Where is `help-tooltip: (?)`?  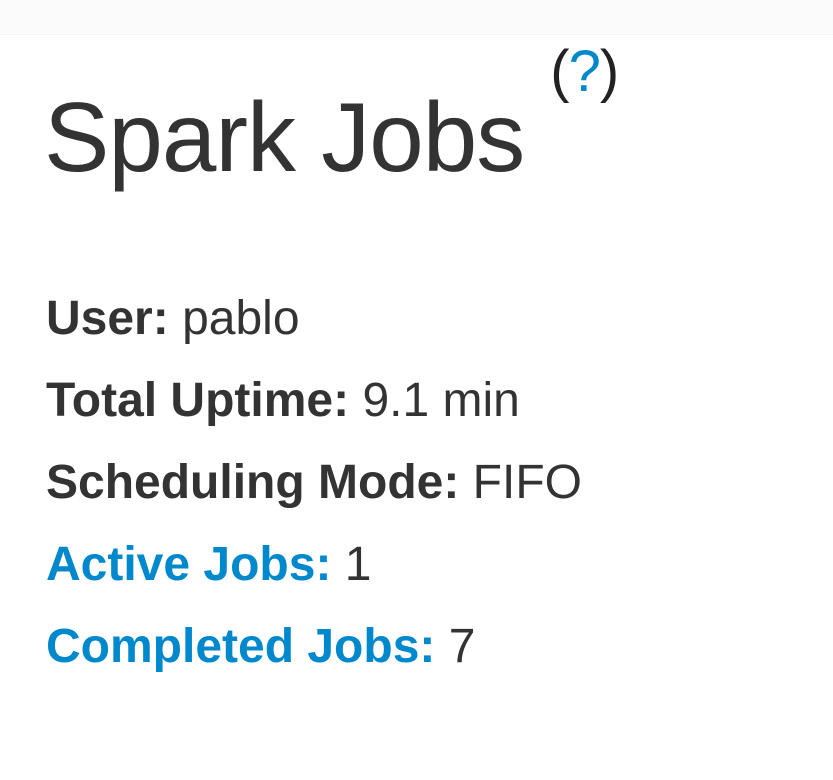
help-tooltip: (?) is located at coordinates (584, 72).